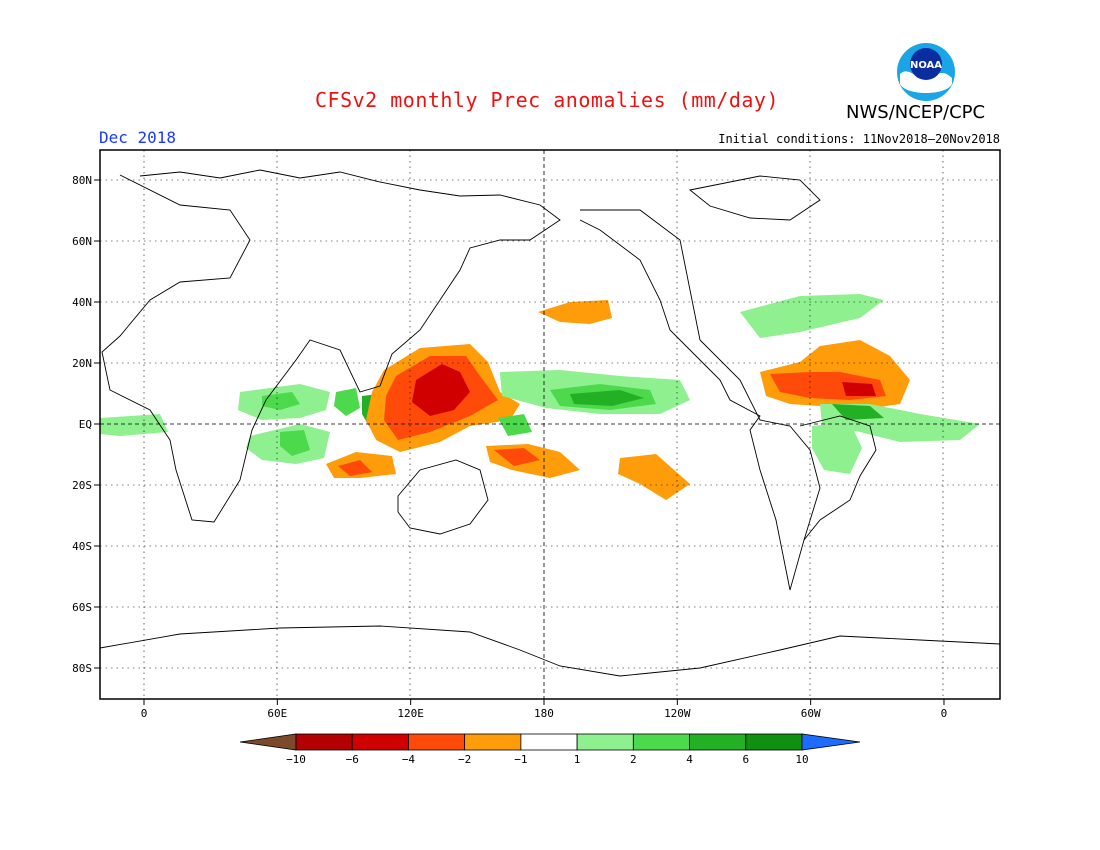  I want to click on organization-label: NWS/NCEP/CPC, so click(916, 112).